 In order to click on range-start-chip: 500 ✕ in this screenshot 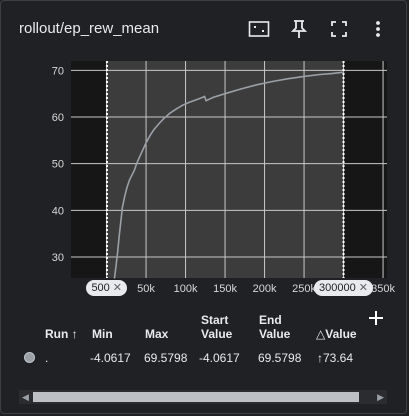, I will do `click(107, 288)`.